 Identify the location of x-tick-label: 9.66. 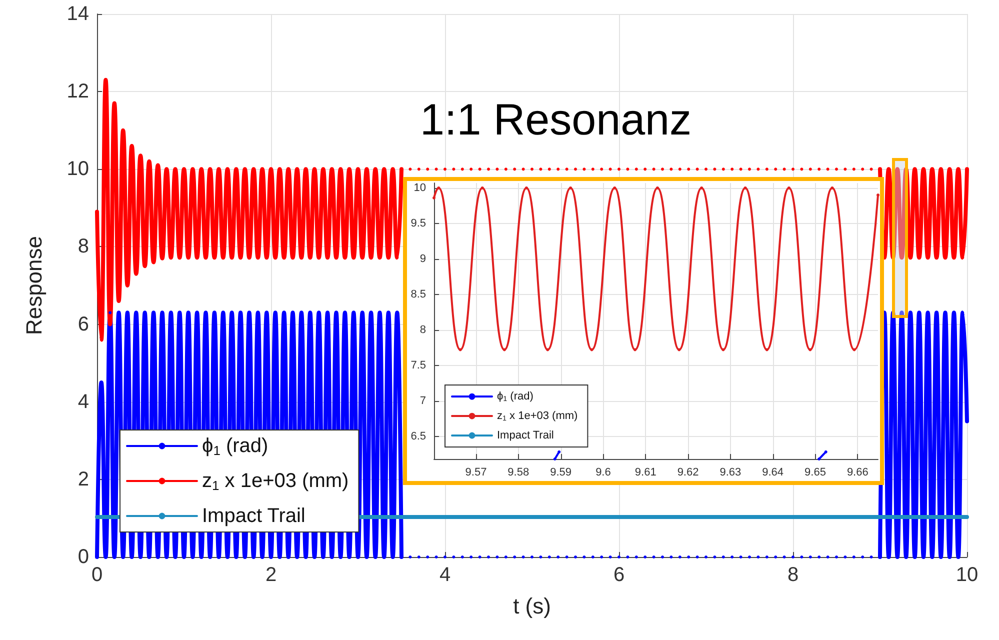
(857, 472).